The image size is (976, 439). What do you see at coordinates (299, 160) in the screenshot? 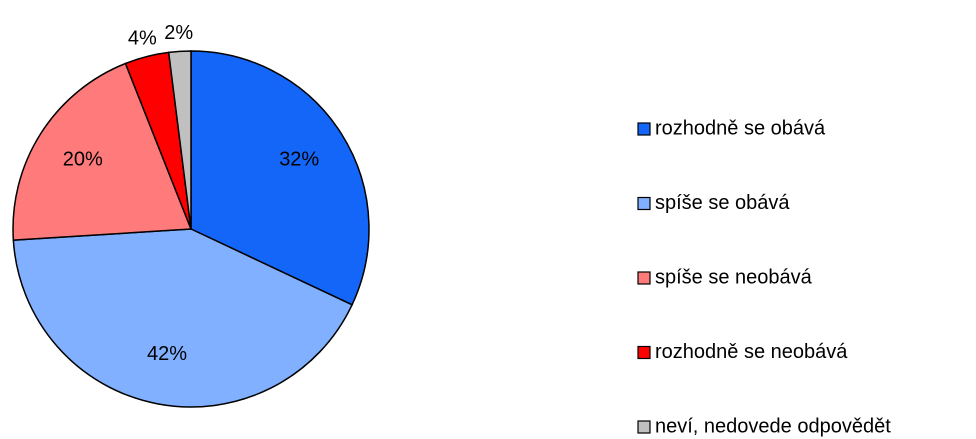
I see `data-label: 32%` at bounding box center [299, 160].